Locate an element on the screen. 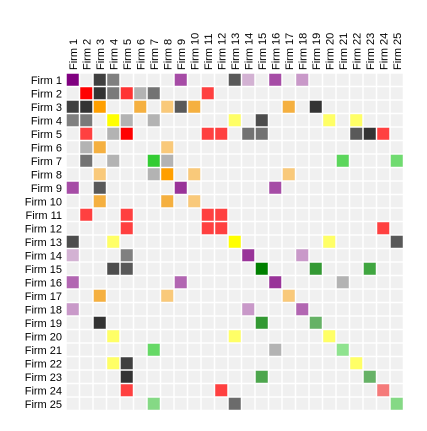 The image size is (427, 431). x-tick-label: Firm 16 is located at coordinates (276, 51).